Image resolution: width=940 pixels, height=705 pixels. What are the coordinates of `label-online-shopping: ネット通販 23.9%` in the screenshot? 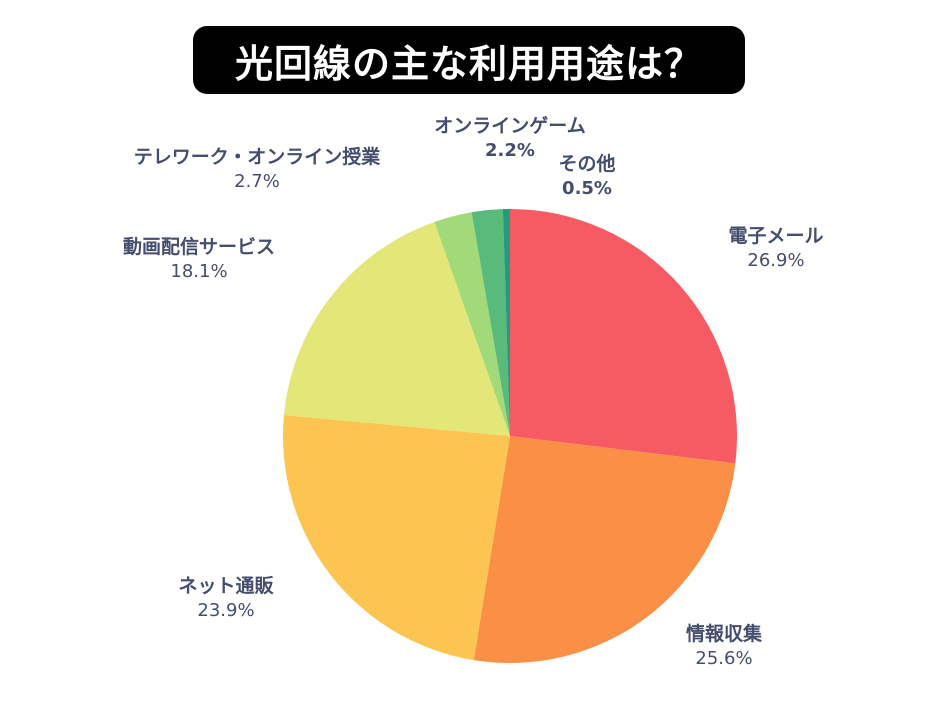 It's located at (225, 599).